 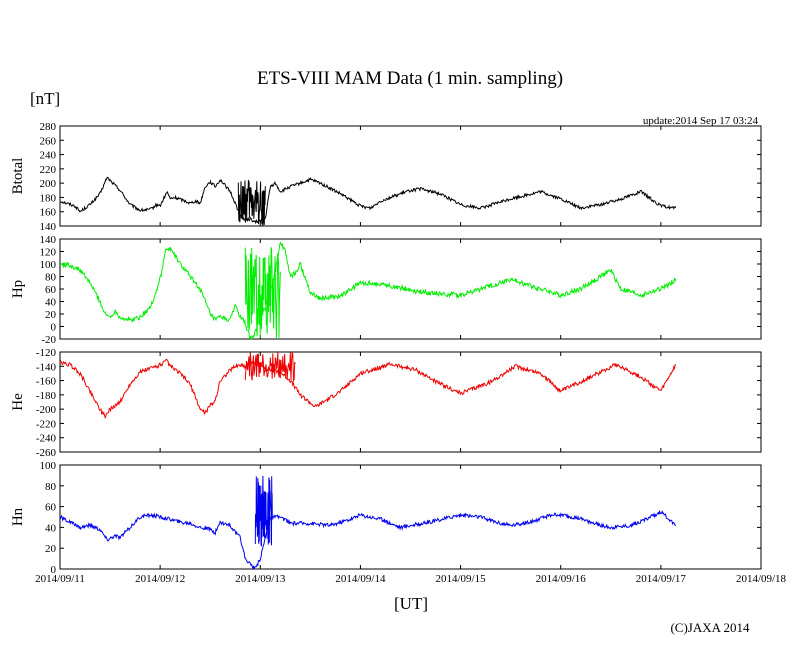 I want to click on chart-title: ETS-VIII MAM Data (1 min. sampling), so click(x=410, y=78).